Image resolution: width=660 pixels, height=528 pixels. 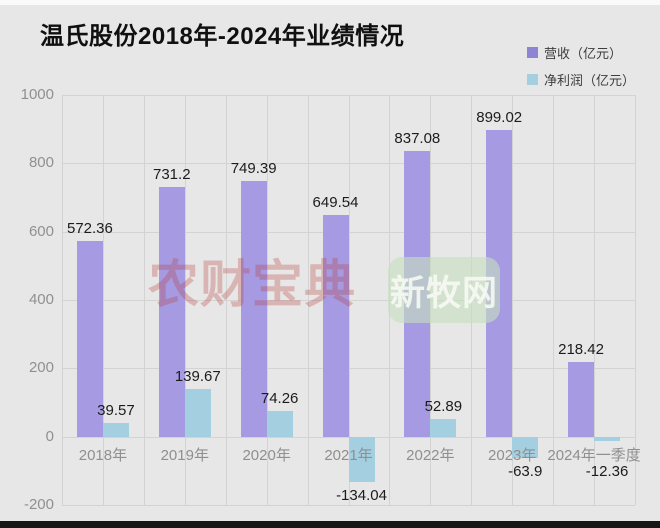 What do you see at coordinates (335, 202) in the screenshot?
I see `revenue-value-label-3: 649.54` at bounding box center [335, 202].